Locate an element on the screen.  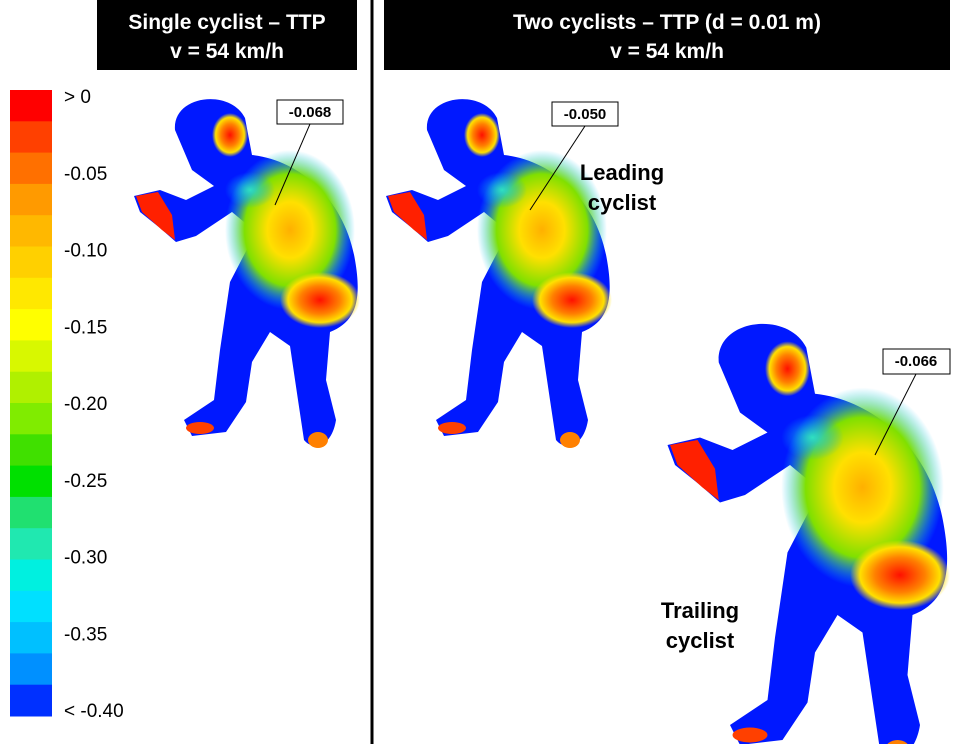
panel-title: Single cyclist – TTP is located at coordinates (226, 22).